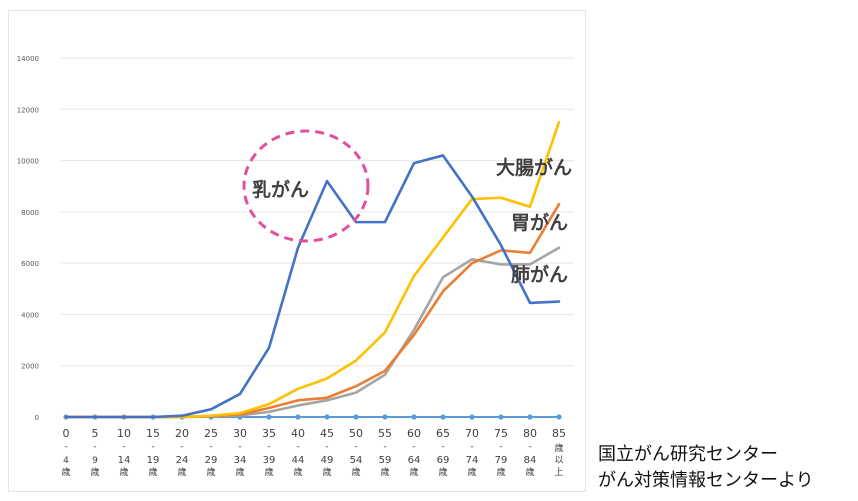 The width and height of the screenshot is (858, 501). What do you see at coordinates (30, 213) in the screenshot?
I see `y-tick-label-8000: 8000` at bounding box center [30, 213].